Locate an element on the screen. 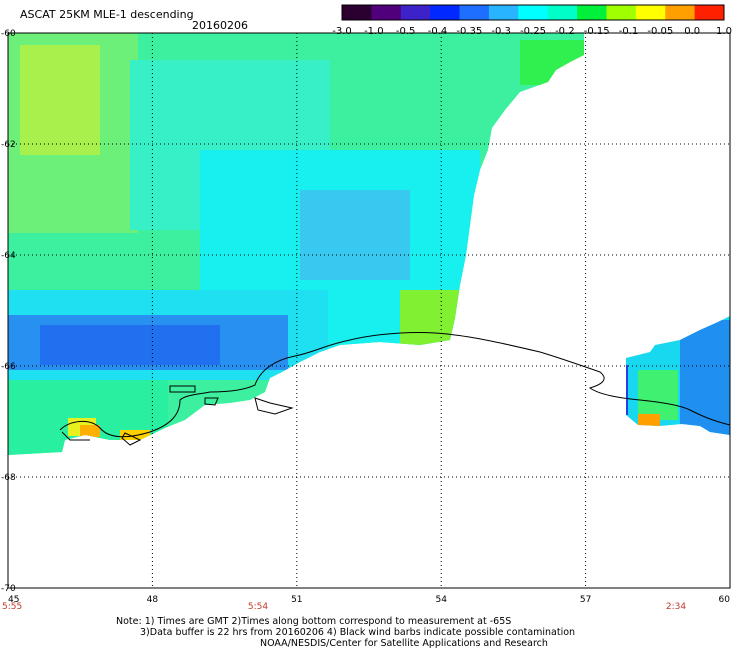 The height and width of the screenshot is (650, 740). time-label: 5:55 is located at coordinates (12, 607).